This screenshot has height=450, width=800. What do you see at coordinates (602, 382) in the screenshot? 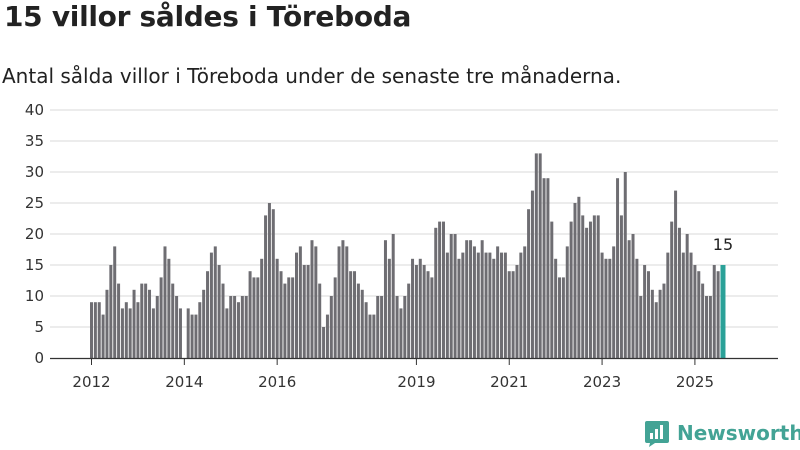
I see `x-tick-label: 2023` at bounding box center [602, 382].